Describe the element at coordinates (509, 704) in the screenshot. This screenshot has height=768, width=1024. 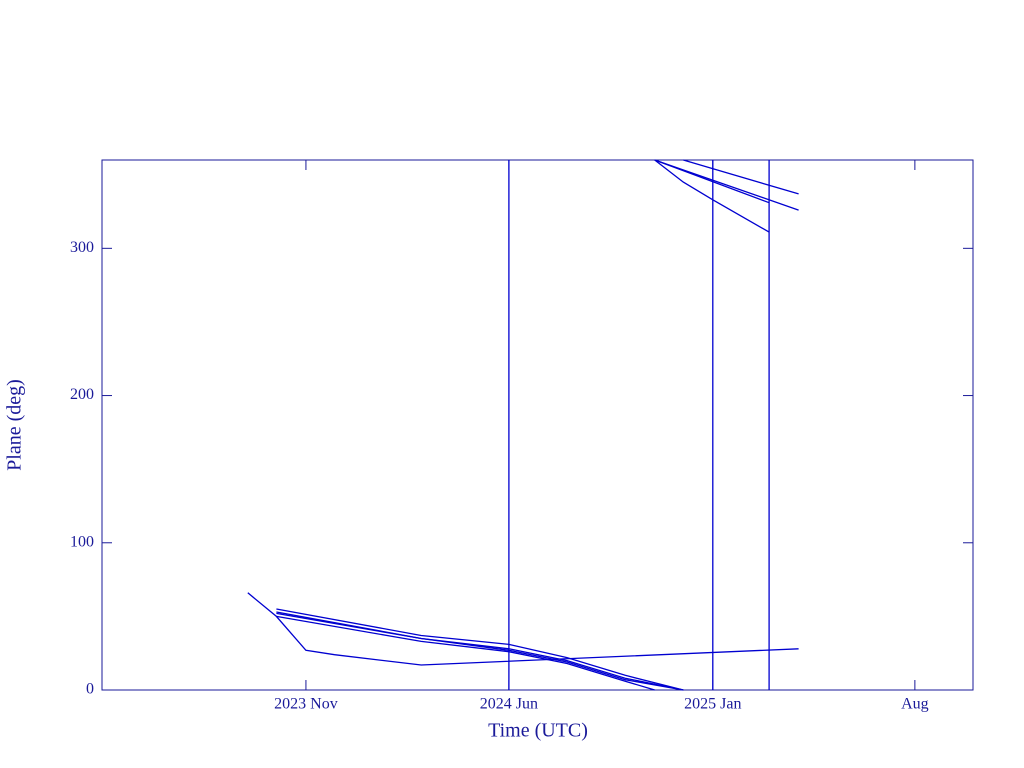
I see `x-tick-label: 2024 Jun` at that location.